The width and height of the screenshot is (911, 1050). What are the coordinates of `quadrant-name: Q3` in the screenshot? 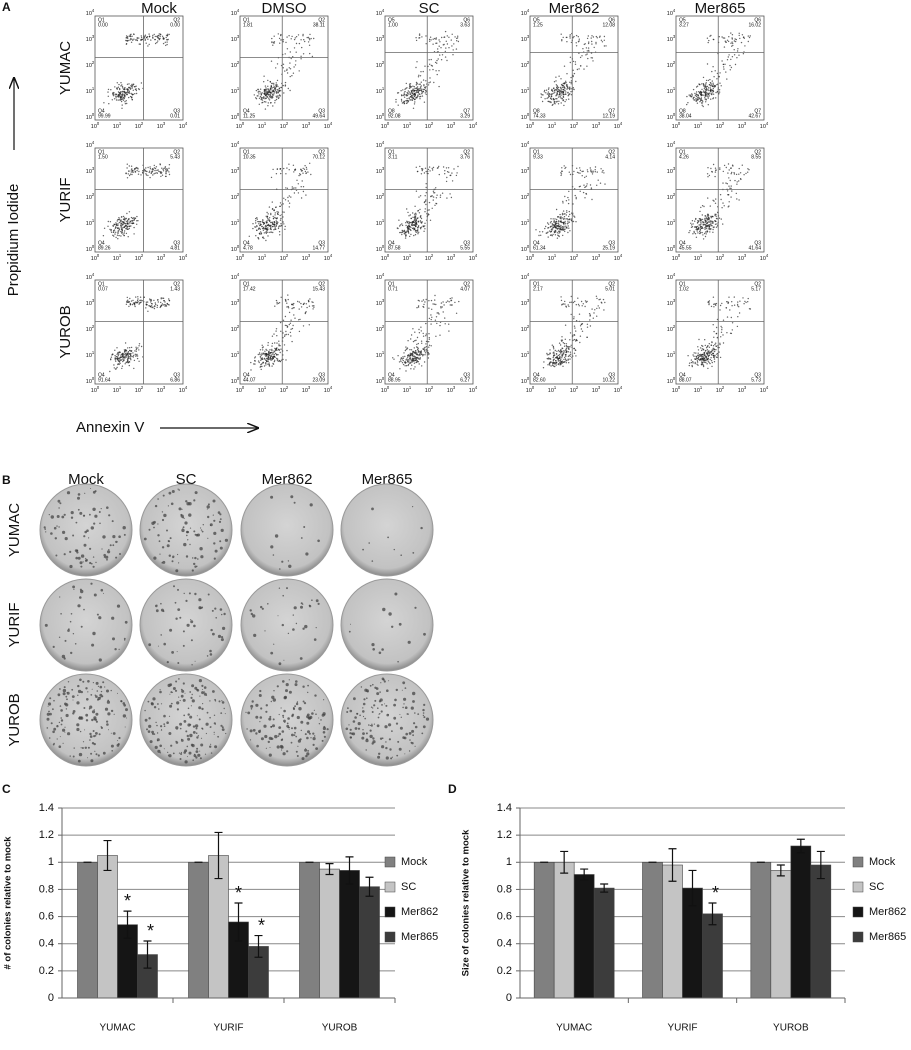 It's located at (611, 243).